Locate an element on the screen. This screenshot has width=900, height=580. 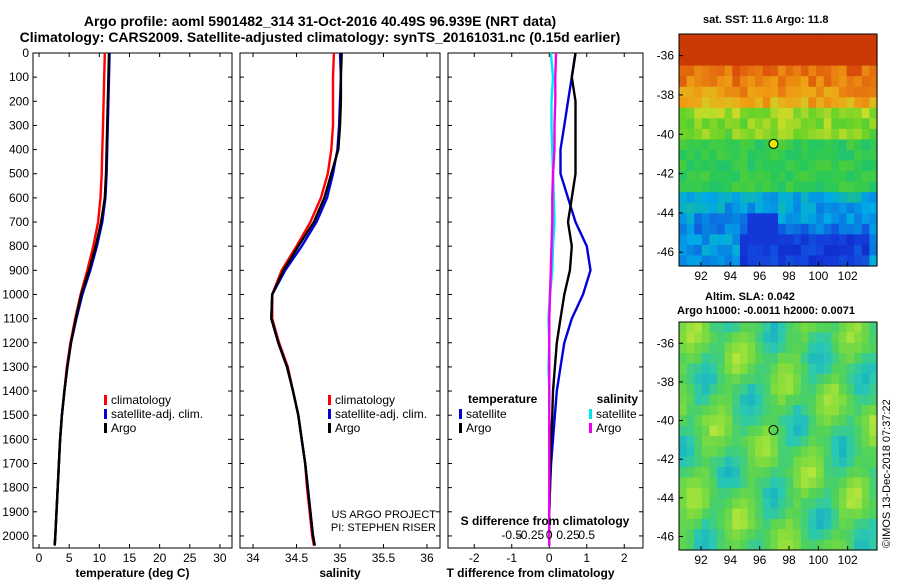
credit-line-2: PI: STEPHEN RISER is located at coordinates (383, 528).